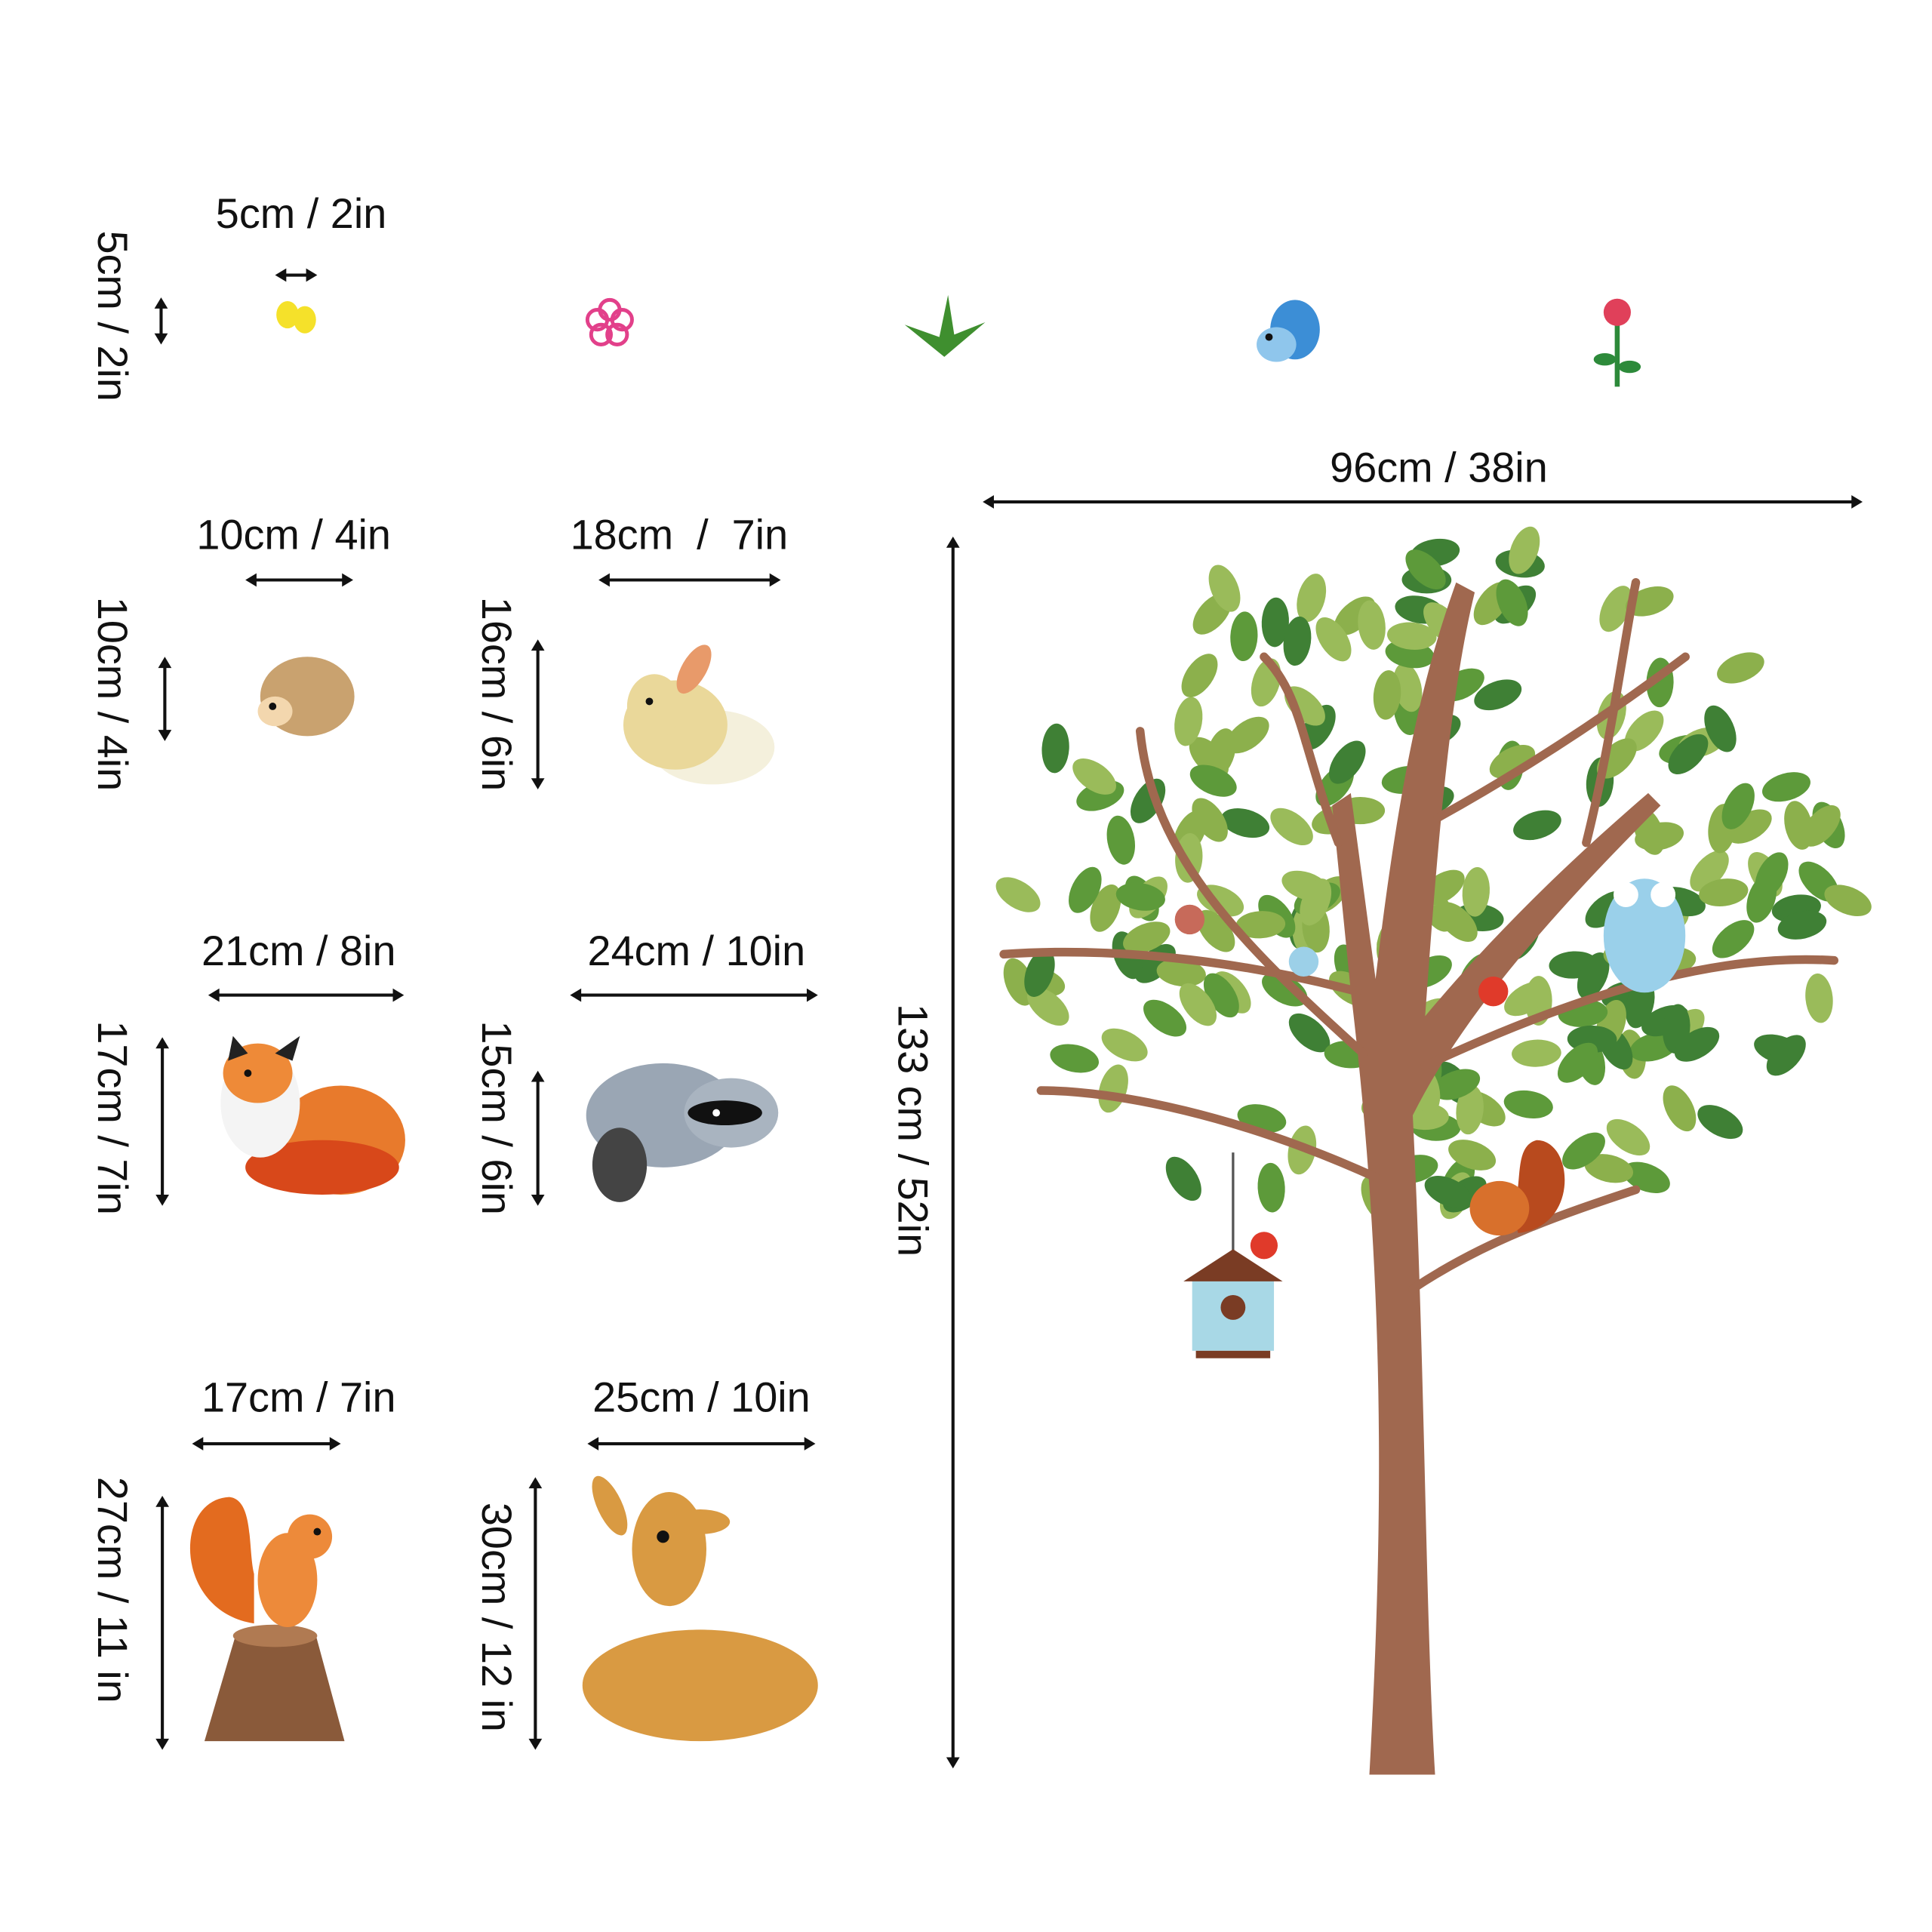 The image size is (1932, 1932). What do you see at coordinates (113, 1117) in the screenshot?
I see `height-label: 17cm / 7in` at bounding box center [113, 1117].